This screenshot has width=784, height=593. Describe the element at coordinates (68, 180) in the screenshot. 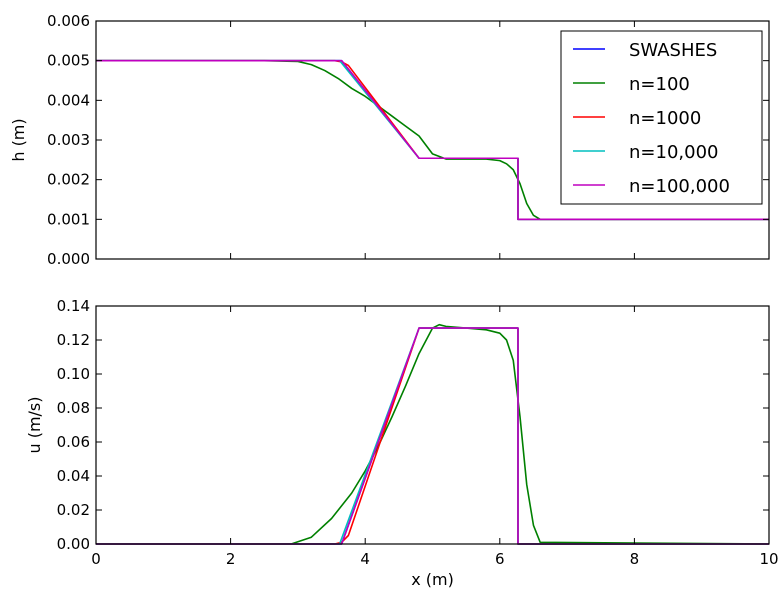

I see `y-tick-label: 0.002` at that location.